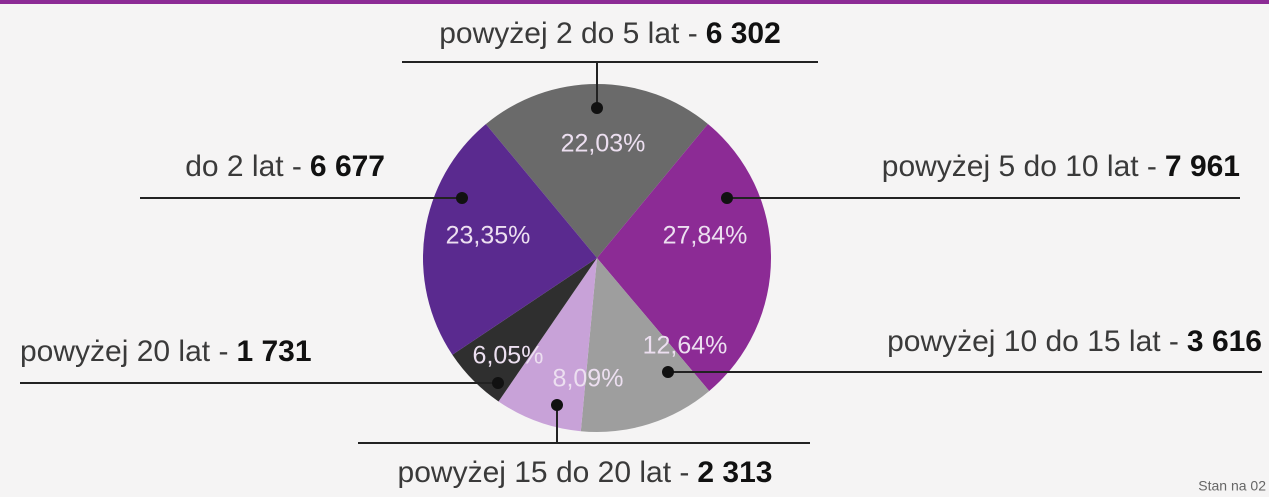  I want to click on category-label: powyżej 10 do 15 lat -, so click(1033, 341).